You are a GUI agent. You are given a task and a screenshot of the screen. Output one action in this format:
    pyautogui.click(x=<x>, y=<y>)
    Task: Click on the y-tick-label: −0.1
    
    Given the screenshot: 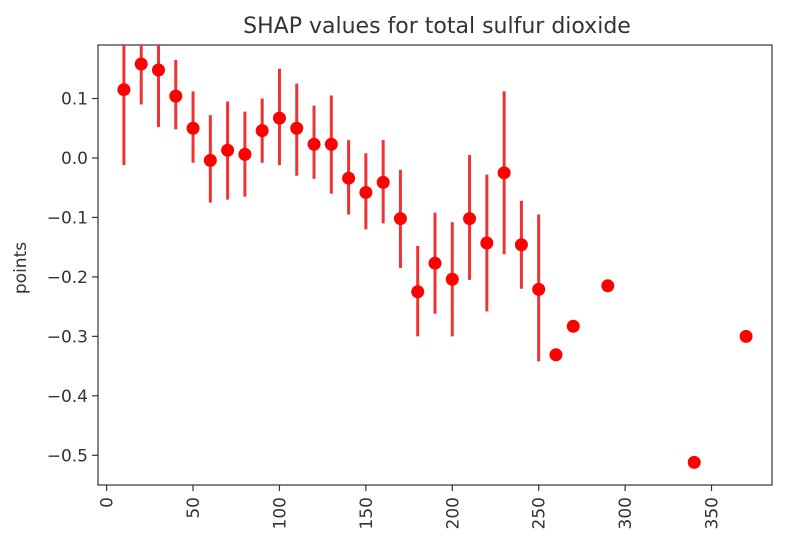 What is the action you would take?
    pyautogui.click(x=67, y=218)
    